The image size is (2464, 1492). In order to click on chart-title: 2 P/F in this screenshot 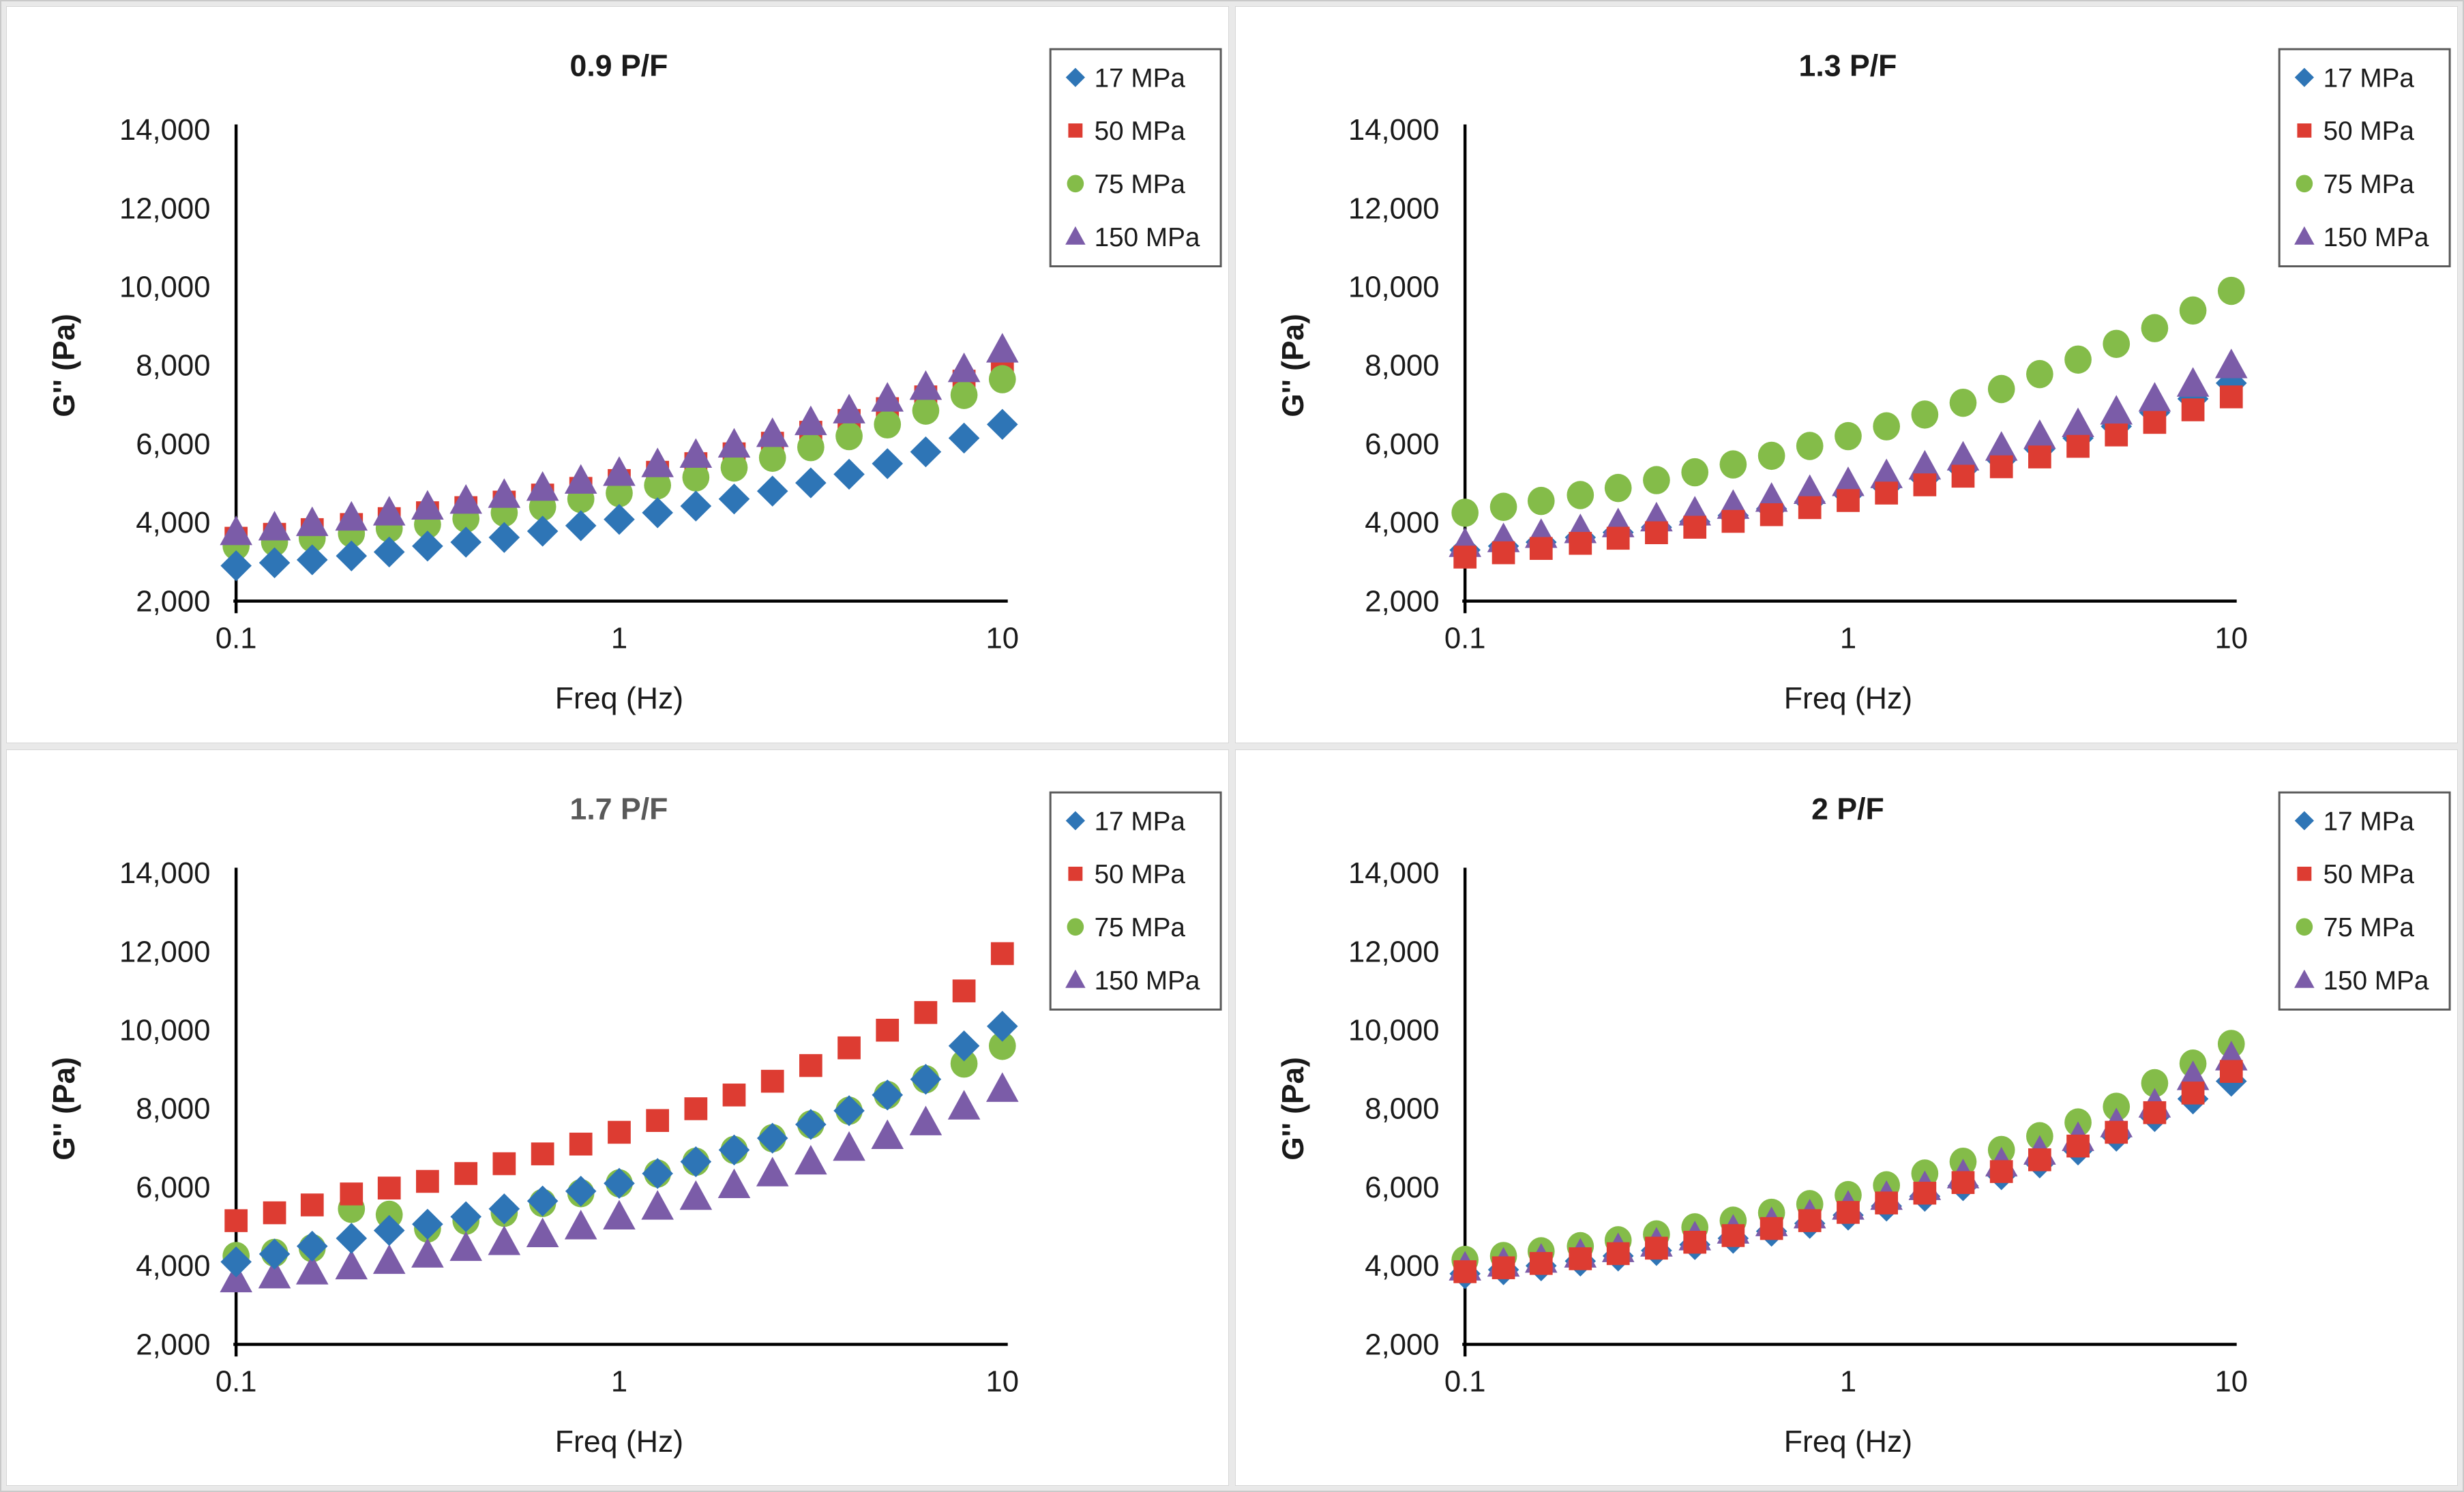, I will do `click(1848, 809)`.